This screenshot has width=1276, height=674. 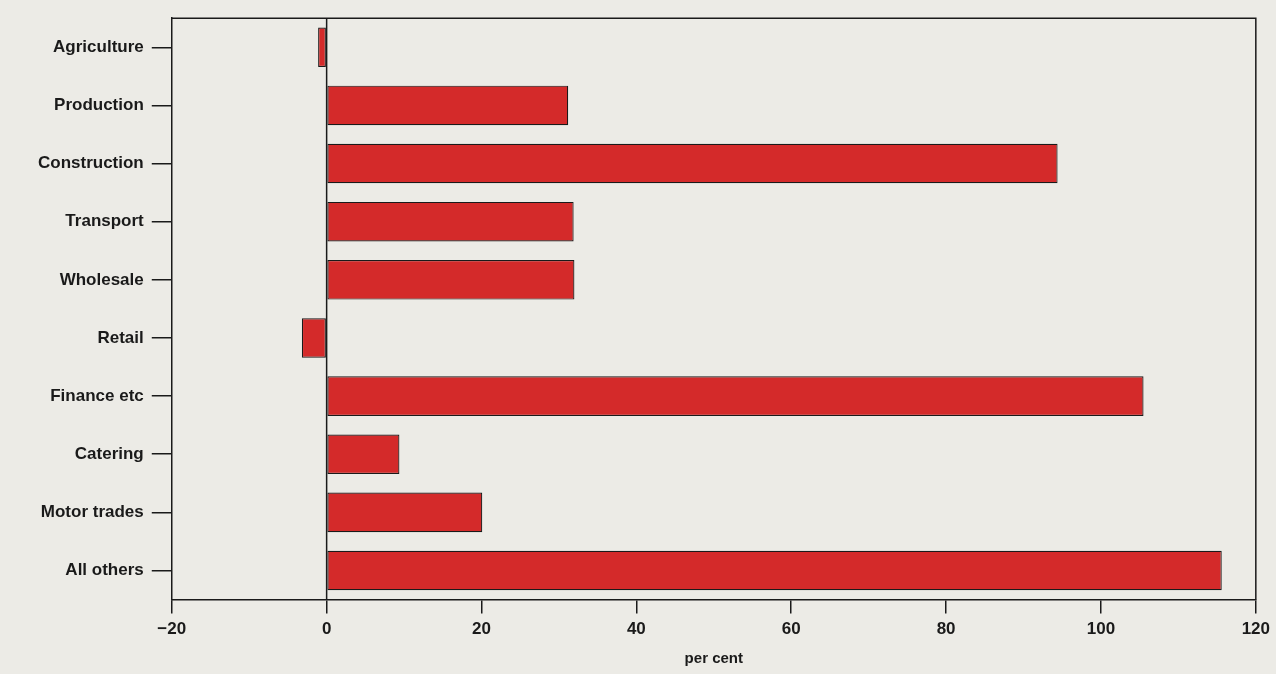 What do you see at coordinates (791, 629) in the screenshot?
I see `x-tick-label: 60` at bounding box center [791, 629].